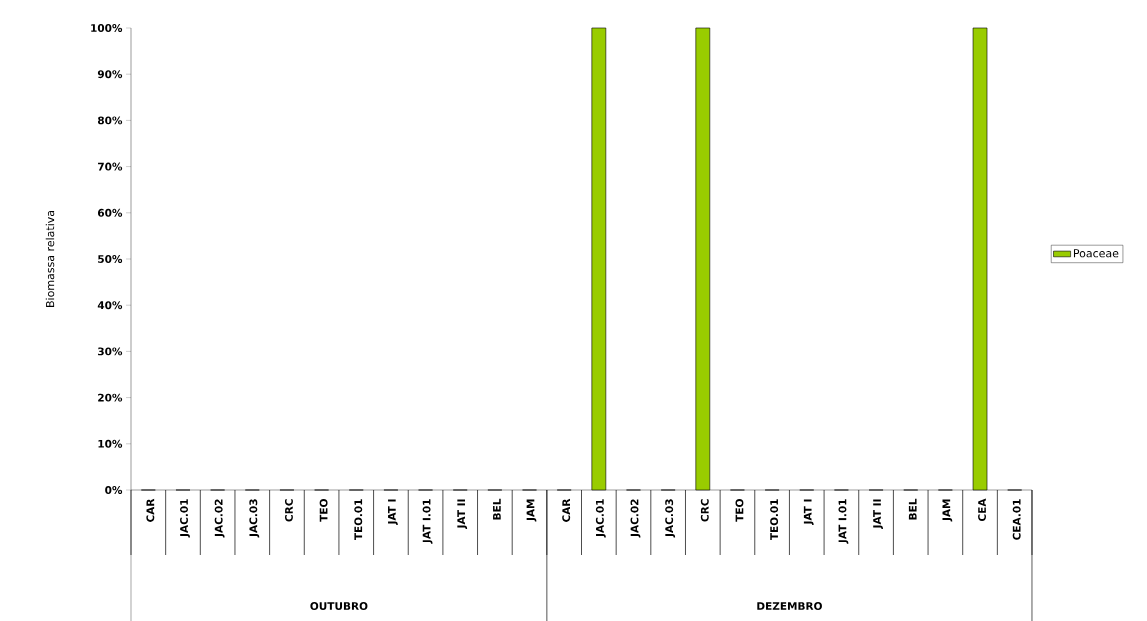 This screenshot has width=1147, height=621. I want to click on y-tick-label: 40%, so click(110, 305).